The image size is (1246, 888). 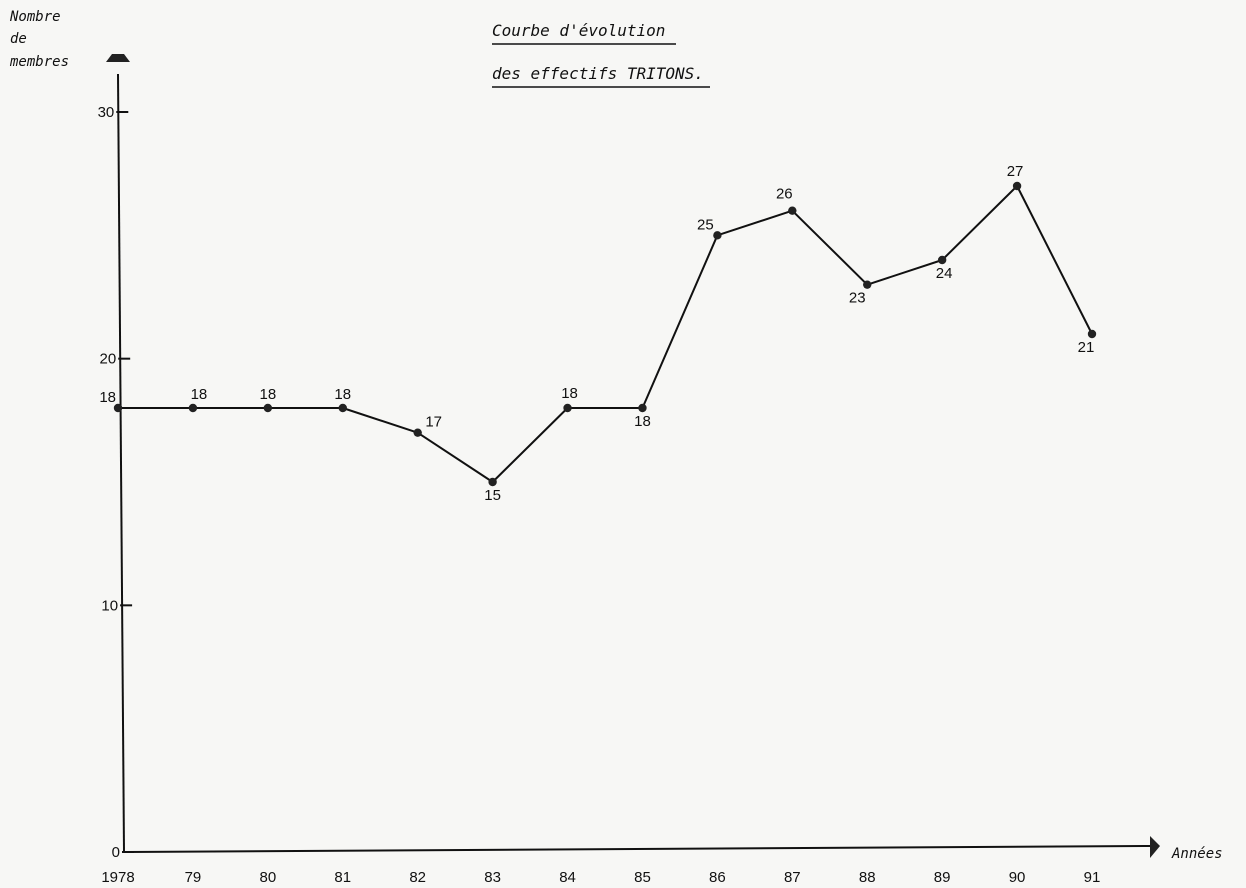 I want to click on data-label: 17, so click(x=433, y=422).